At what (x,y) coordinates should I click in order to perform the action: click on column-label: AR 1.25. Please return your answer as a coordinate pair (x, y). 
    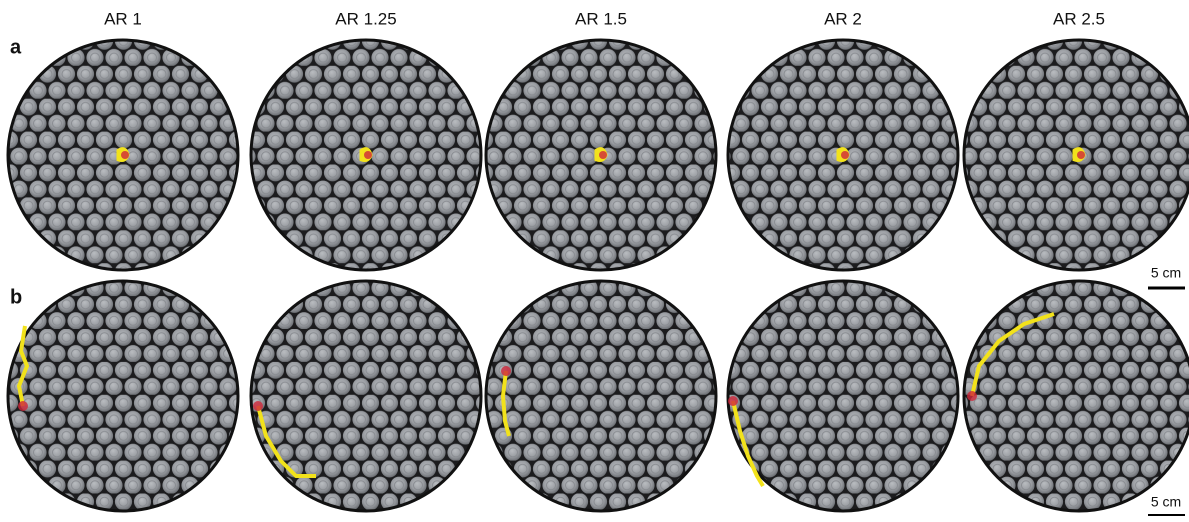
    Looking at the image, I should click on (365, 18).